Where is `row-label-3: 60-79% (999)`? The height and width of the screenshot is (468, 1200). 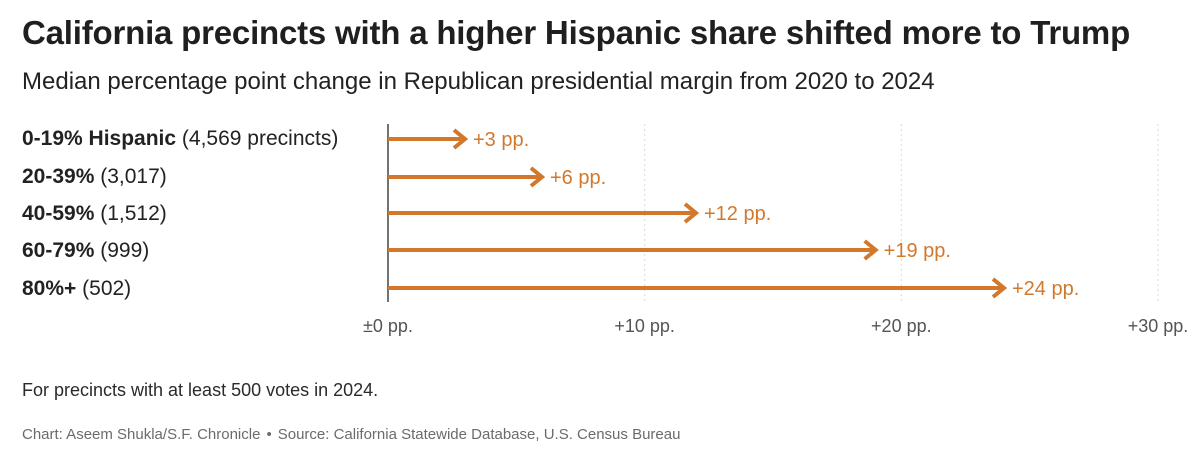 row-label-3: 60-79% (999) is located at coordinates (85, 251).